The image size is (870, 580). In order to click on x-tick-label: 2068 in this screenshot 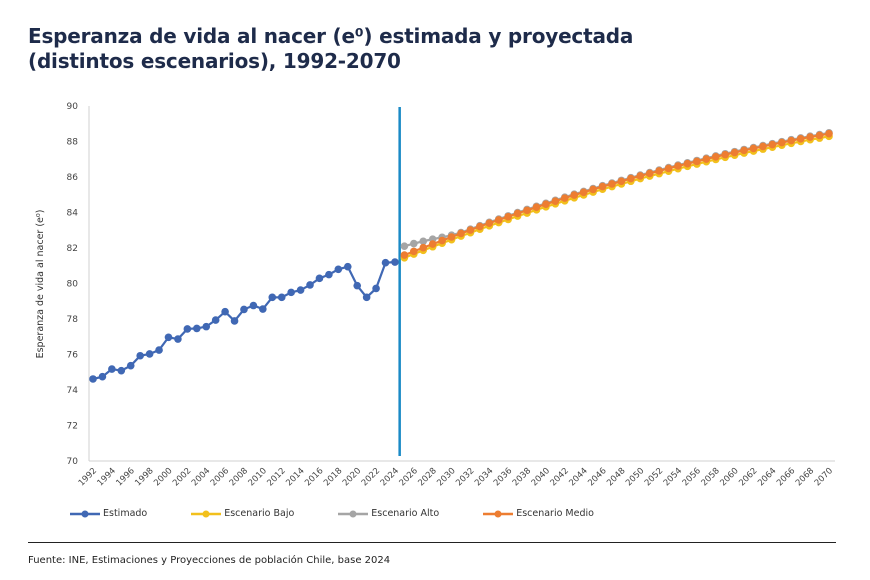, I will do `click(805, 477)`.